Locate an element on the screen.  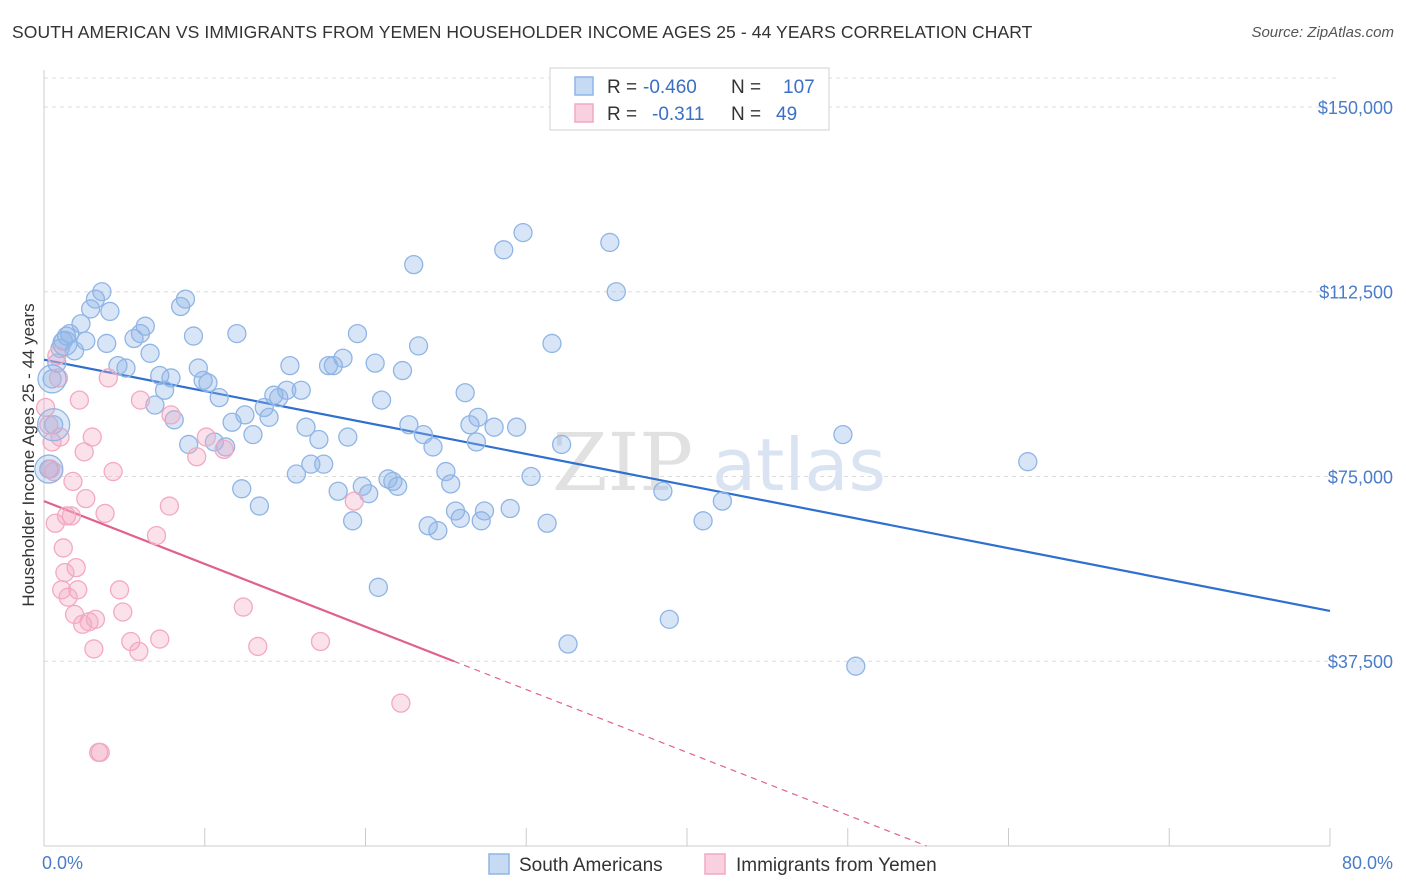
y-tick-label: $150,000 is located at coordinates (1355, 108).